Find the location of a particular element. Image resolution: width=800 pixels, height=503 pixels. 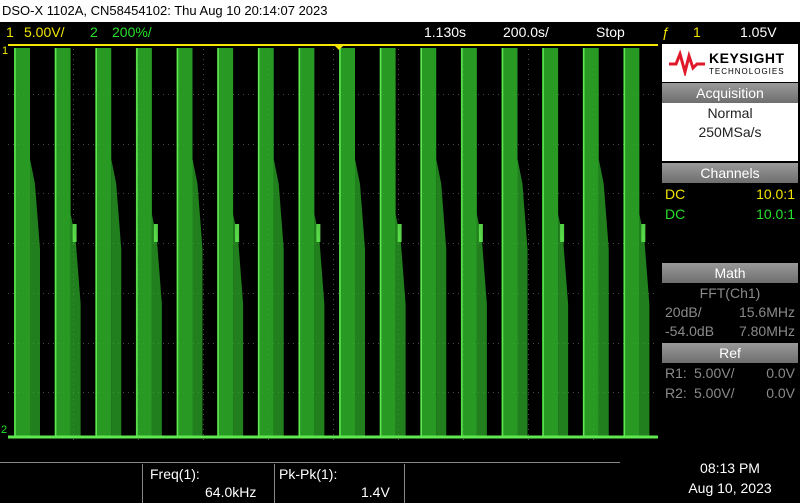

ref-header: Ref is located at coordinates (730, 353).